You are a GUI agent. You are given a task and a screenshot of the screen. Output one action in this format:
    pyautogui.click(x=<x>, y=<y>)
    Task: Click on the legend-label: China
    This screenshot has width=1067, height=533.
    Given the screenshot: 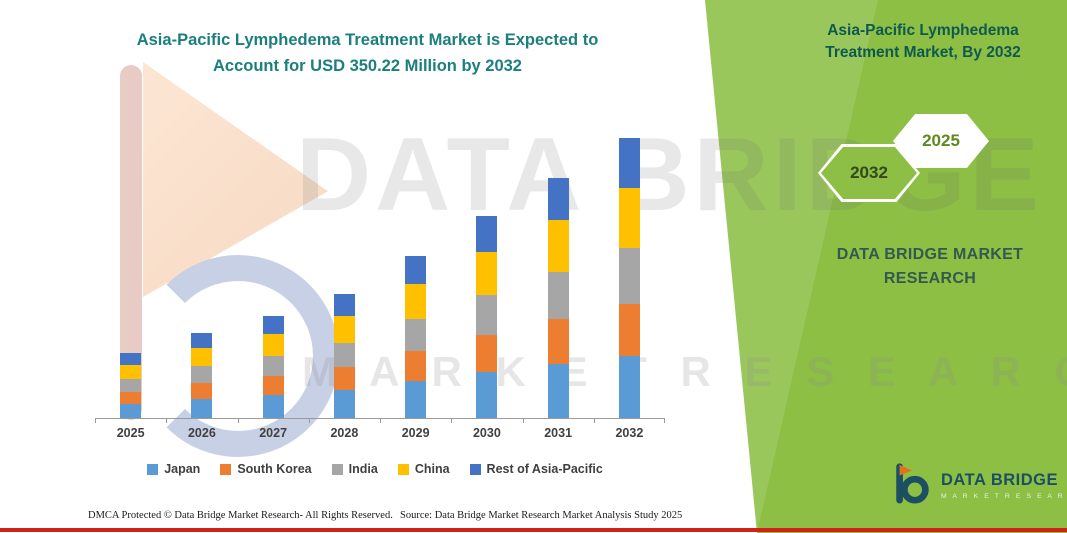 What is the action you would take?
    pyautogui.click(x=432, y=469)
    